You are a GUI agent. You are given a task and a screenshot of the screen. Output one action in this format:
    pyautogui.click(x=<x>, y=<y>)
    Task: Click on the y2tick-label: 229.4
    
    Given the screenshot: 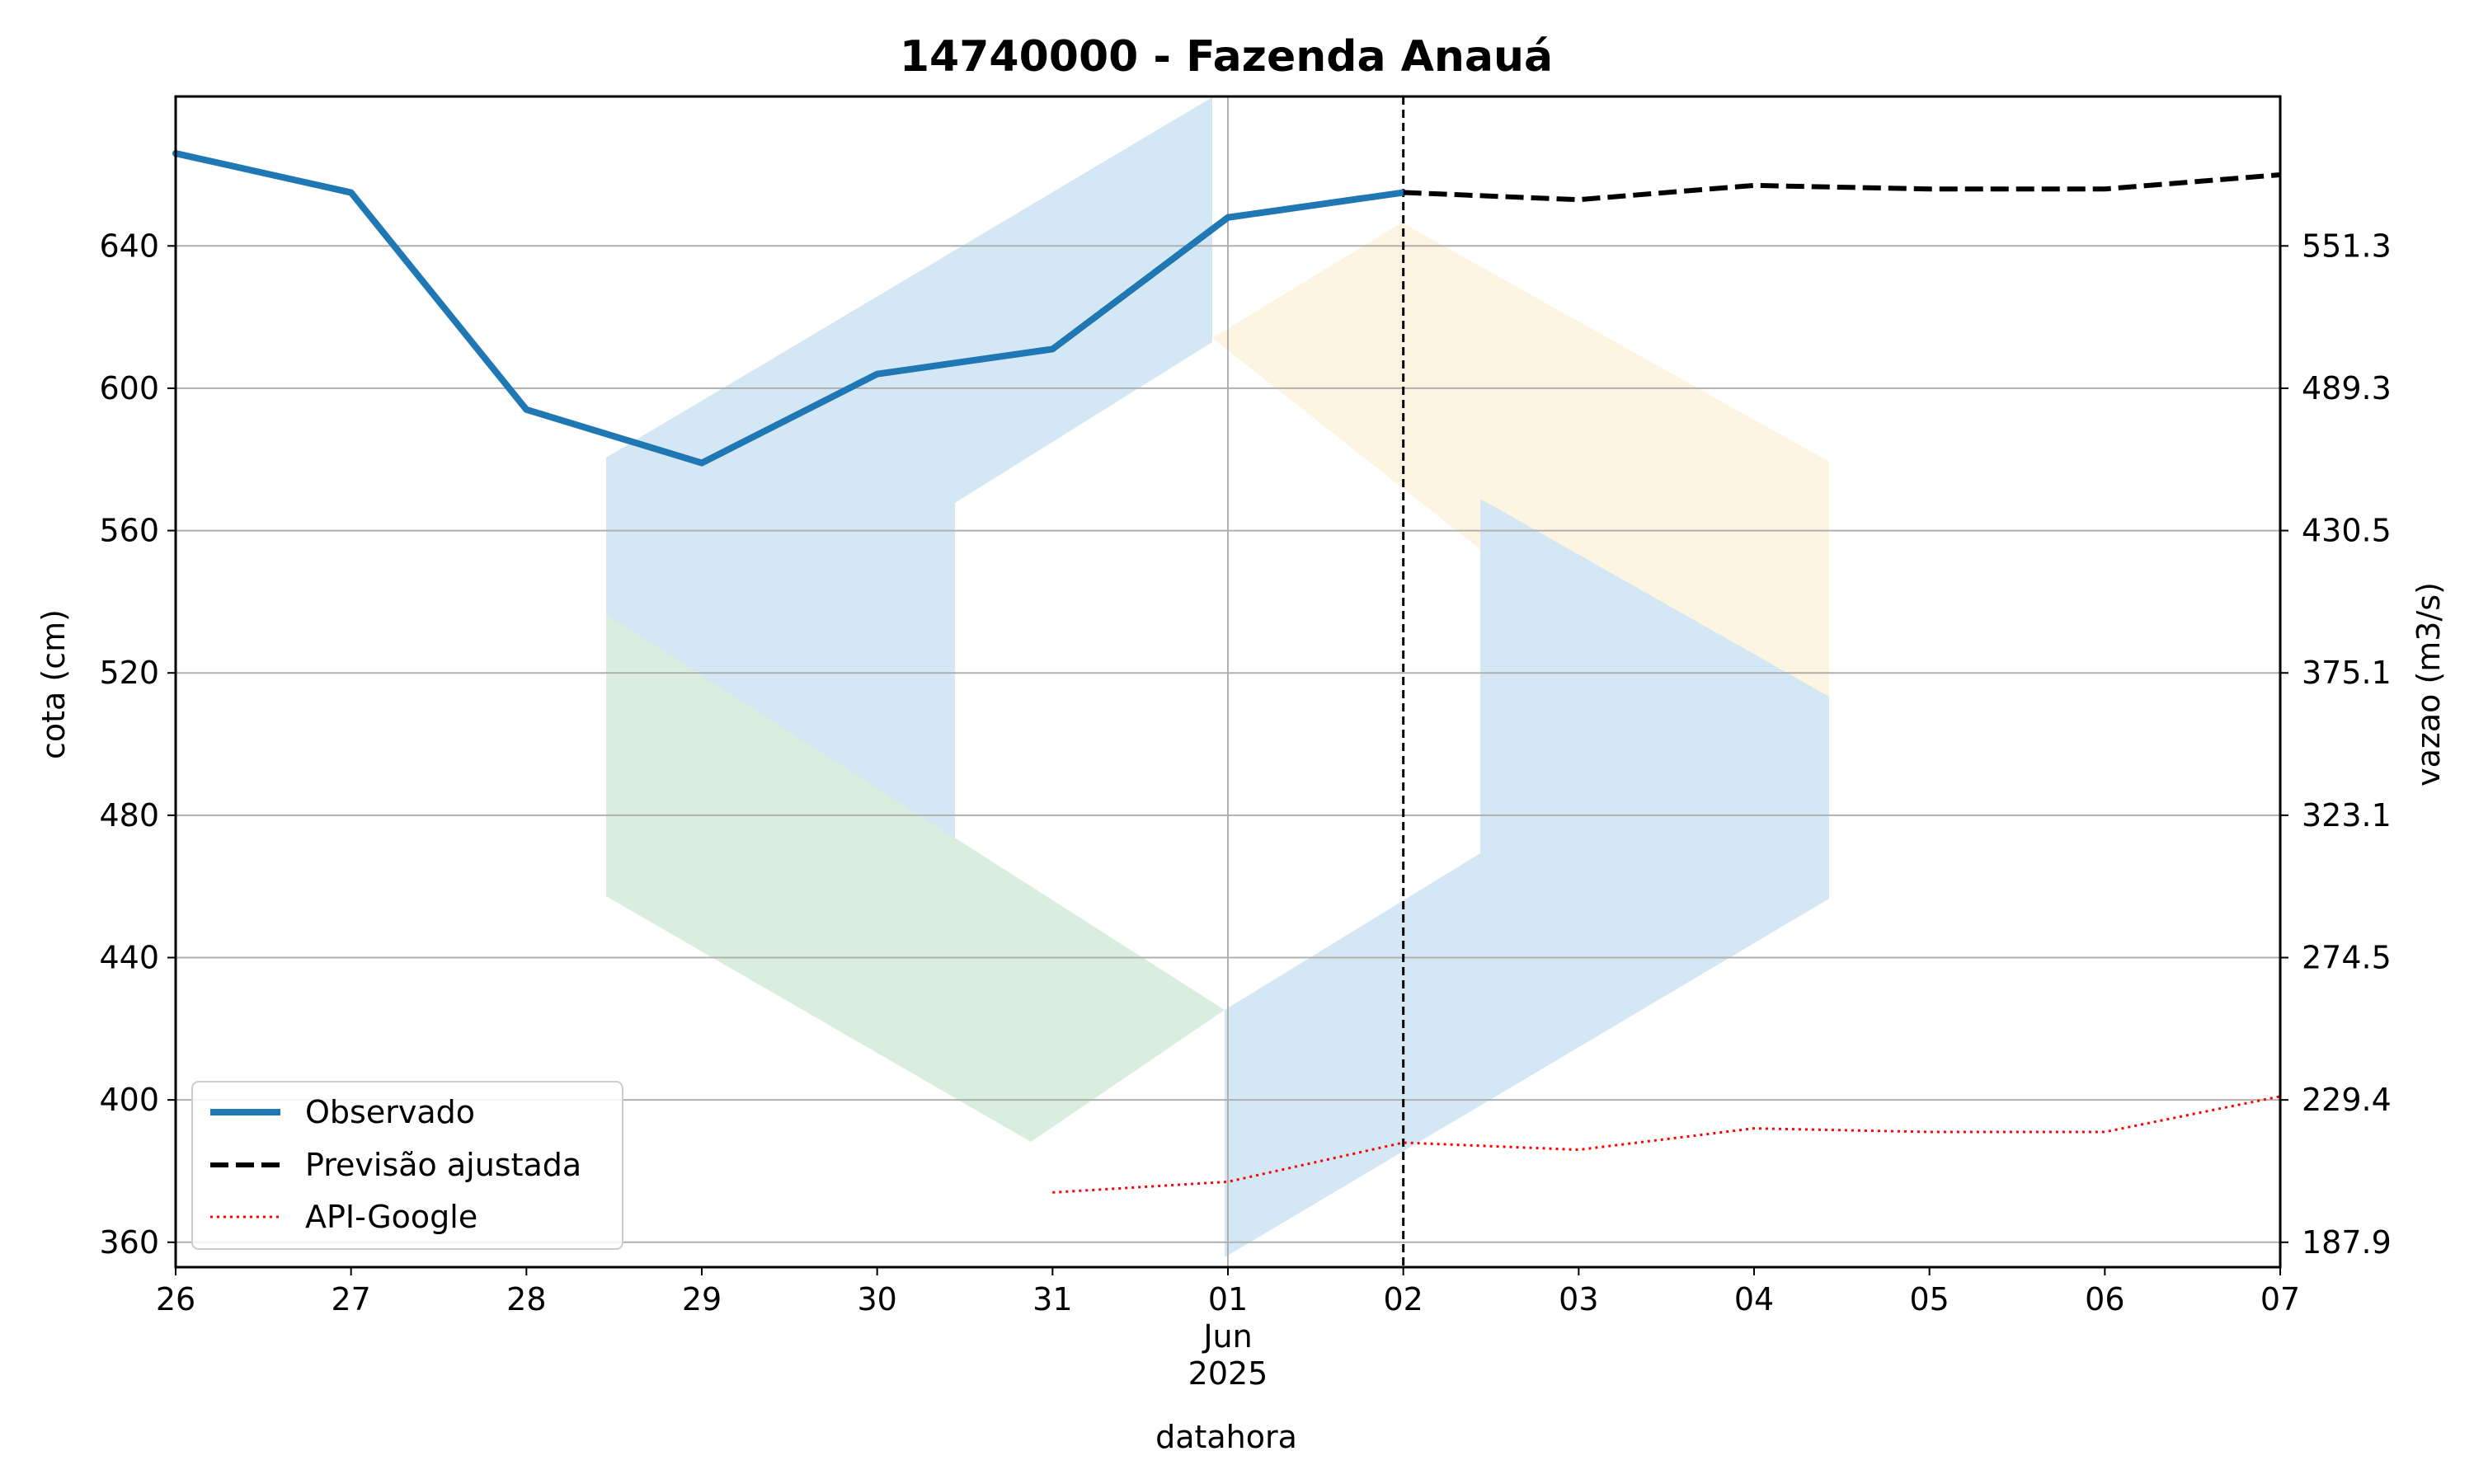 What is the action you would take?
    pyautogui.click(x=2347, y=1100)
    